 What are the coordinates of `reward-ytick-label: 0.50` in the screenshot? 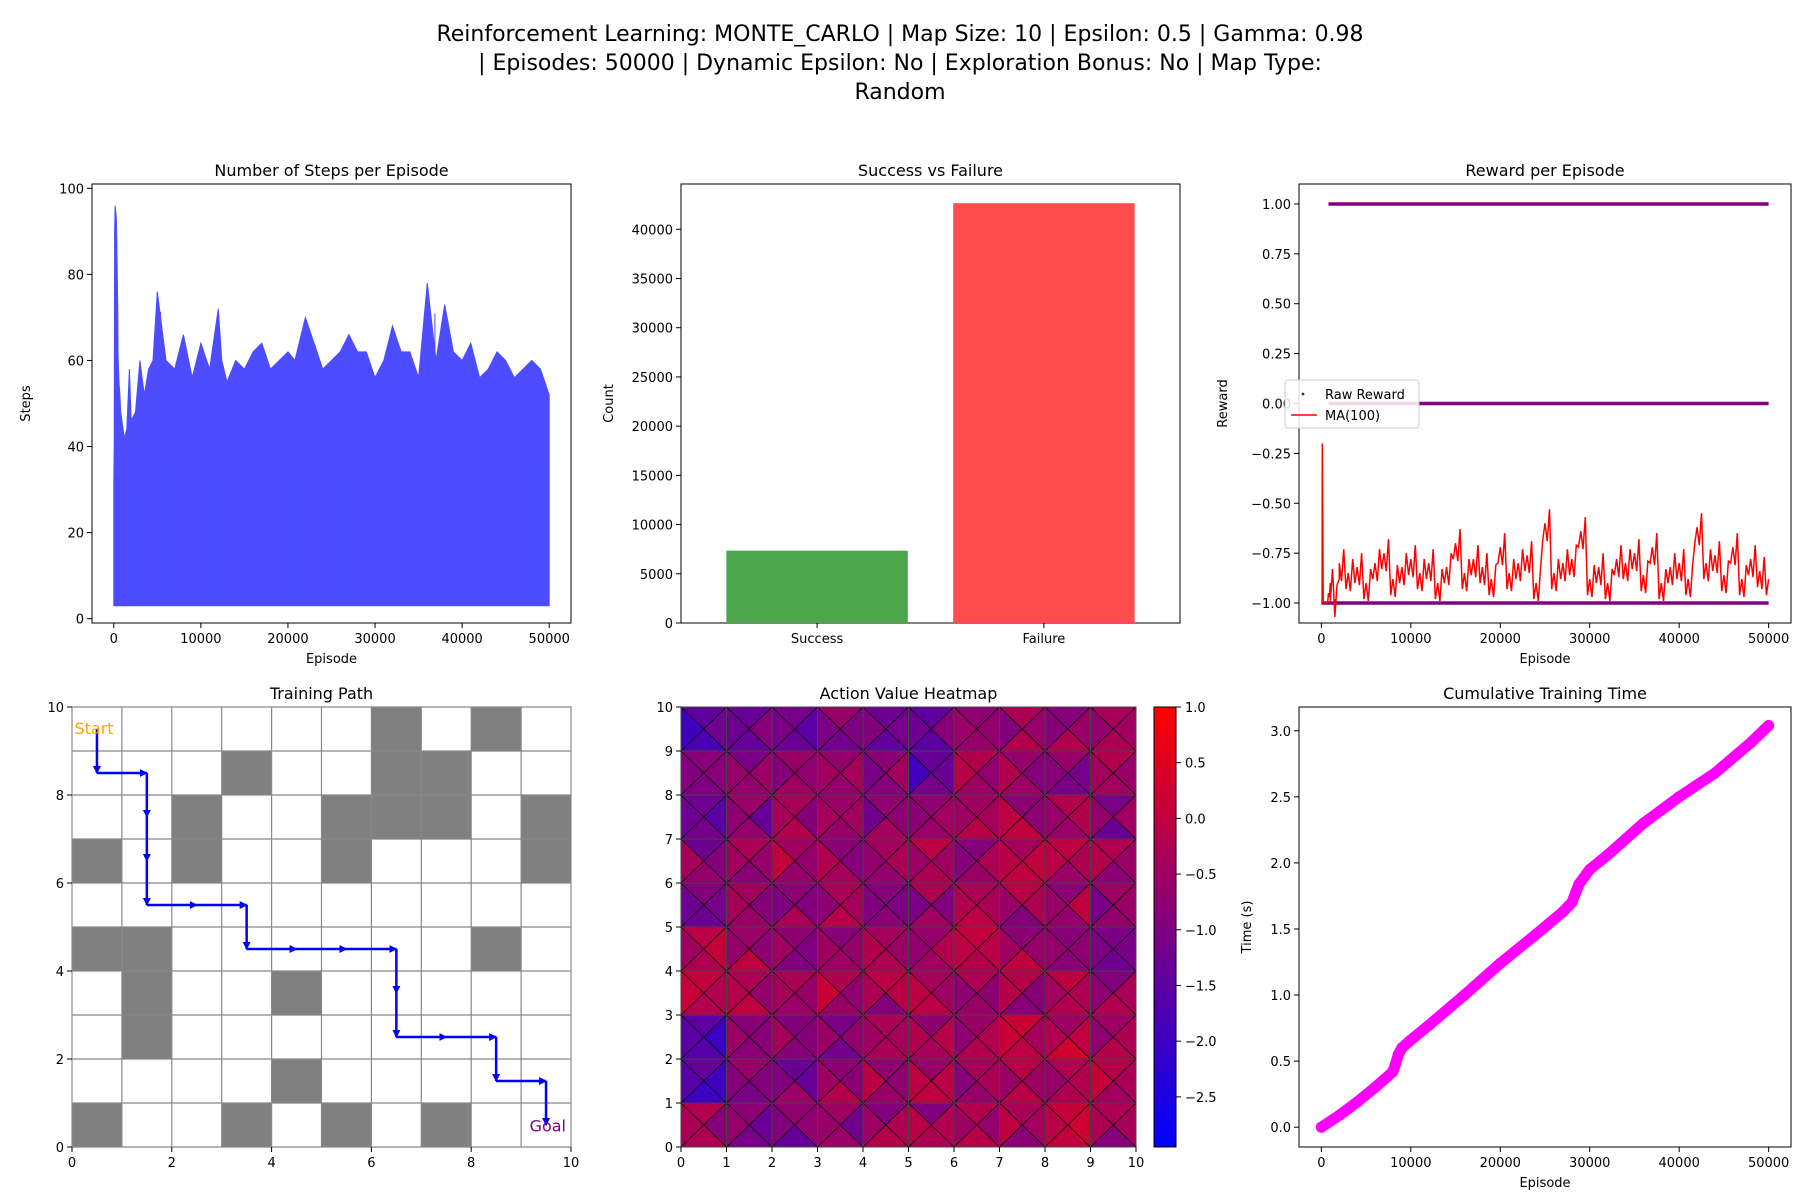 It's located at (1276, 305).